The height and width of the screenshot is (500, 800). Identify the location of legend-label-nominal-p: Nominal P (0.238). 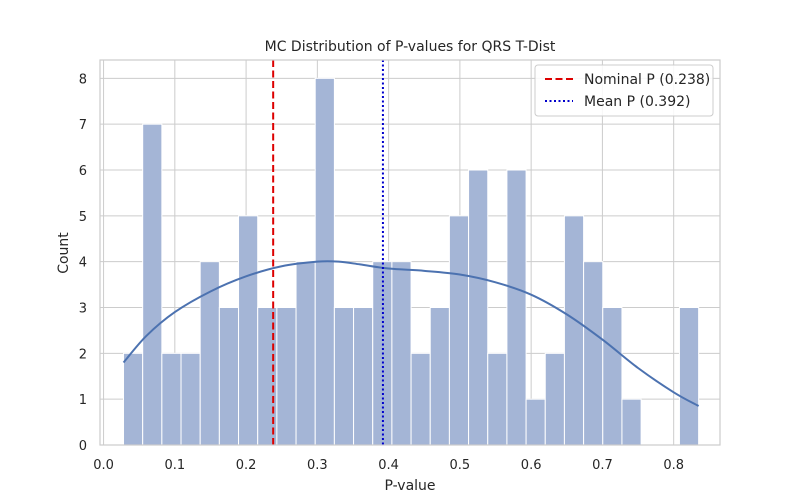
(647, 80).